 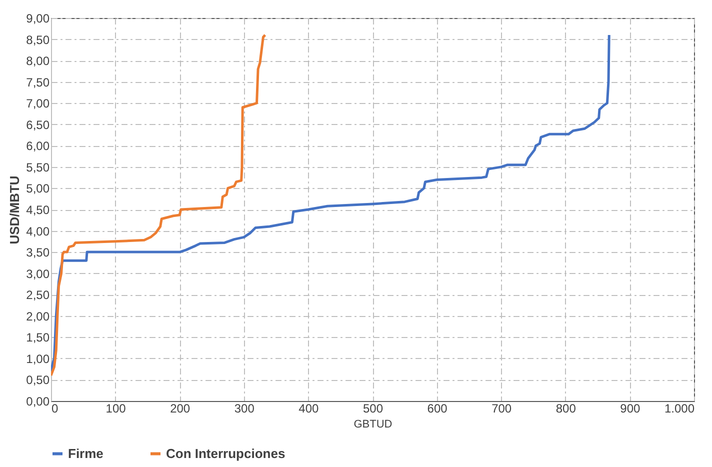 What do you see at coordinates (437, 409) in the screenshot?
I see `x-tick-label: 600` at bounding box center [437, 409].